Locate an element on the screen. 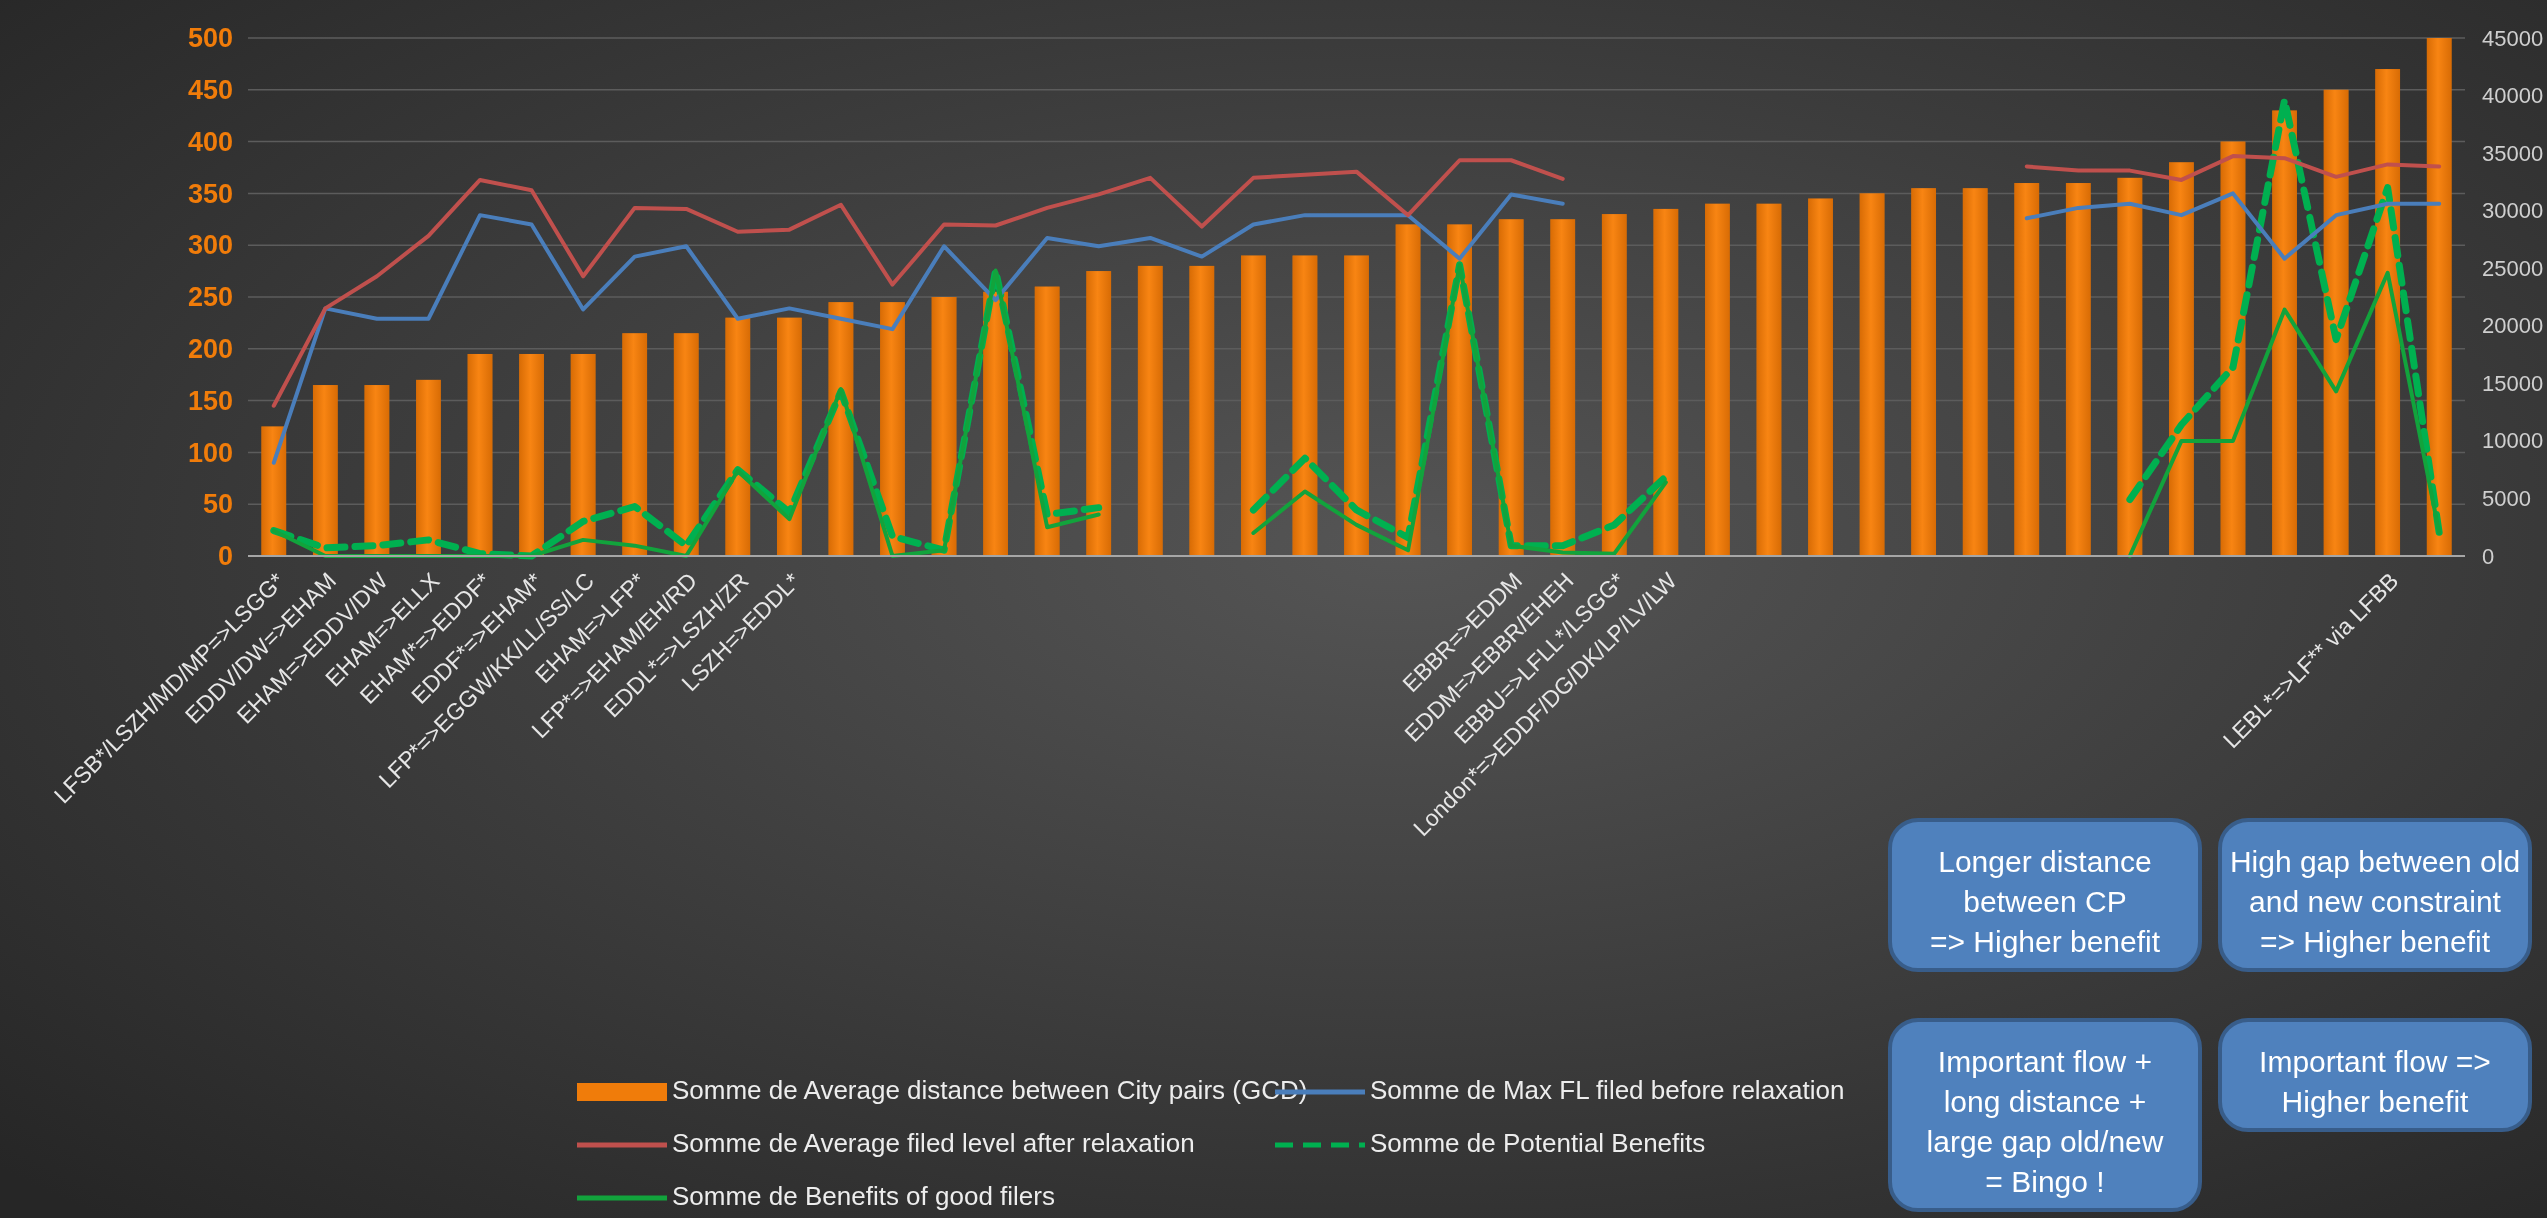  y2-tick-label: 40000 is located at coordinates (2513, 96).